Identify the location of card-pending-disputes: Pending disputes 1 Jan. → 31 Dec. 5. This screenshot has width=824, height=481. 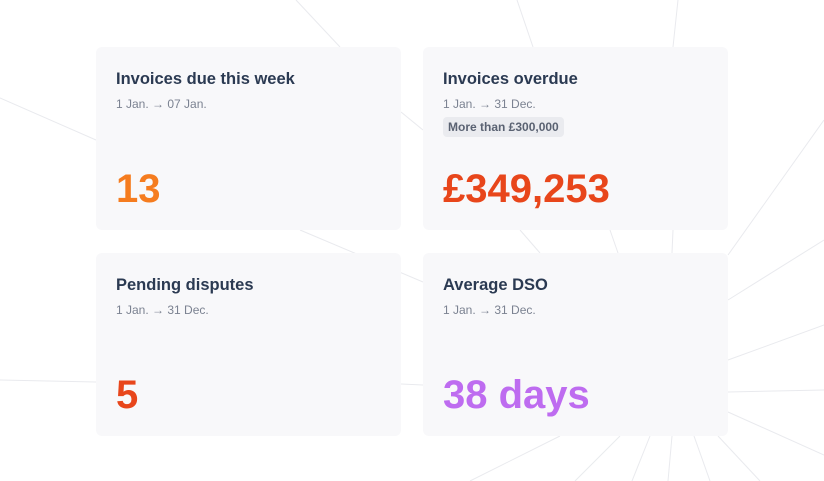
(248, 344).